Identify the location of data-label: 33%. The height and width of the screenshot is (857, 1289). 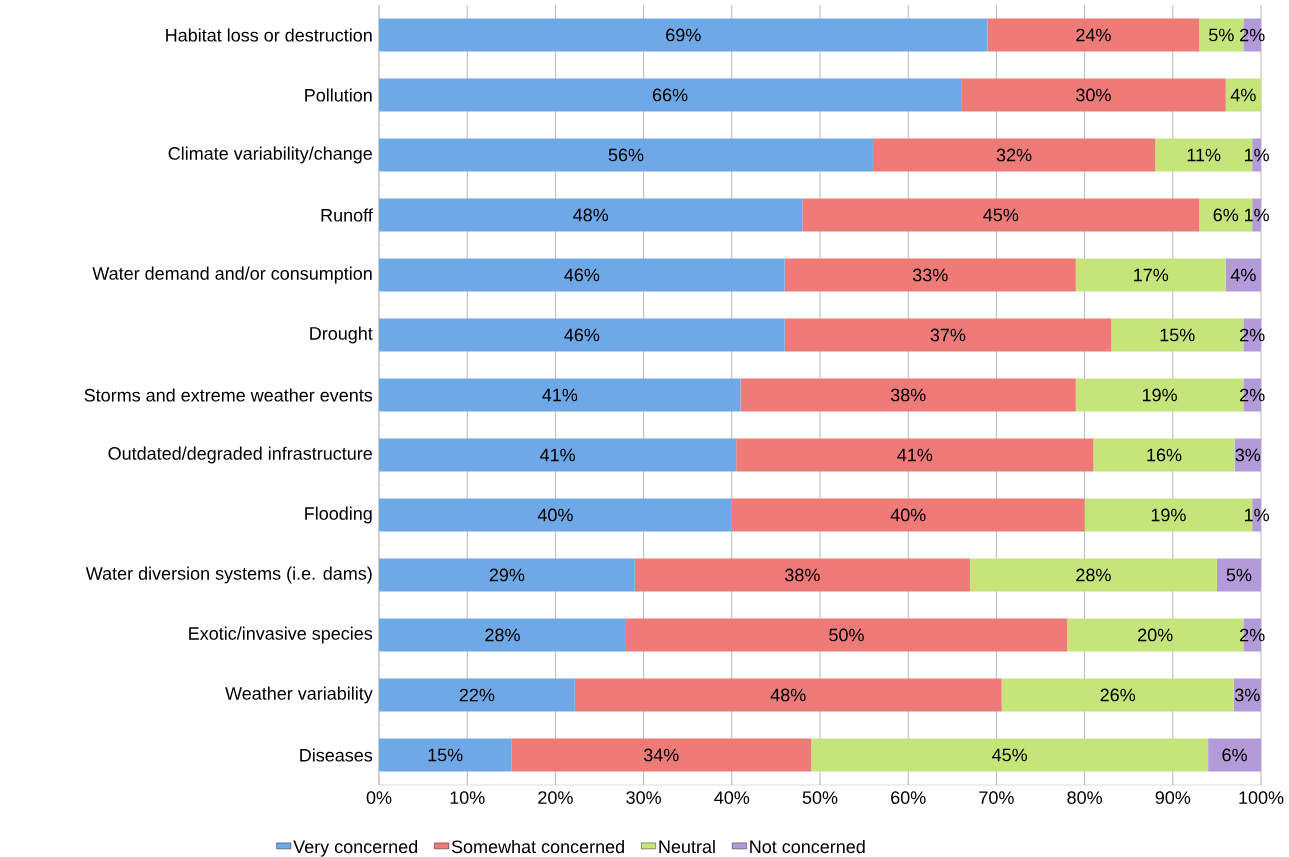
(930, 275).